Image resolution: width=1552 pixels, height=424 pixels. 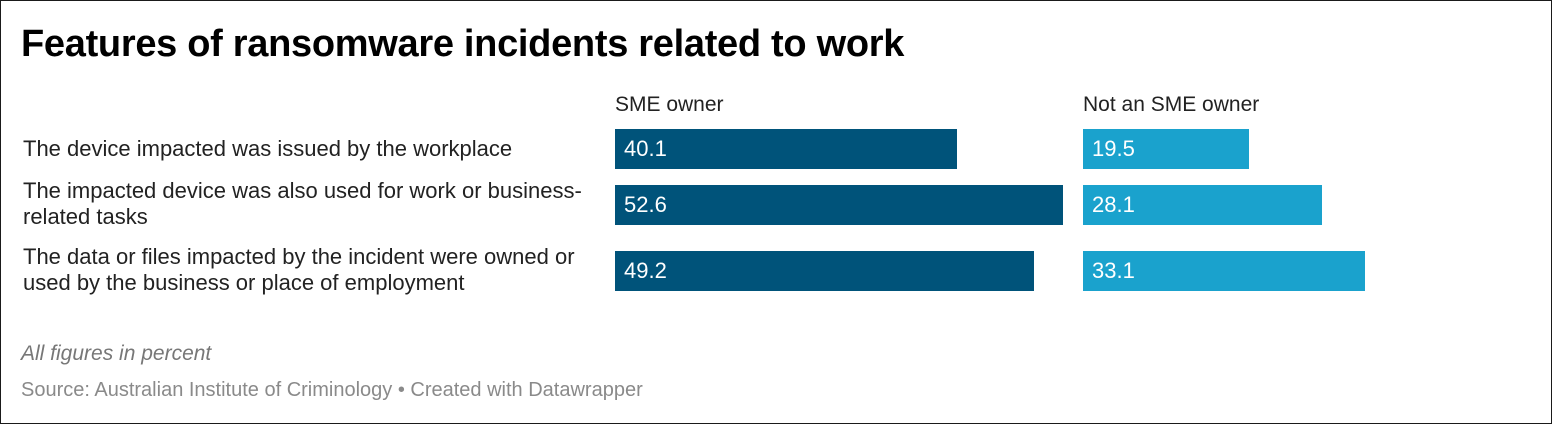 I want to click on series-header-not-sme-owner: Not an SME owner, so click(x=1171, y=104).